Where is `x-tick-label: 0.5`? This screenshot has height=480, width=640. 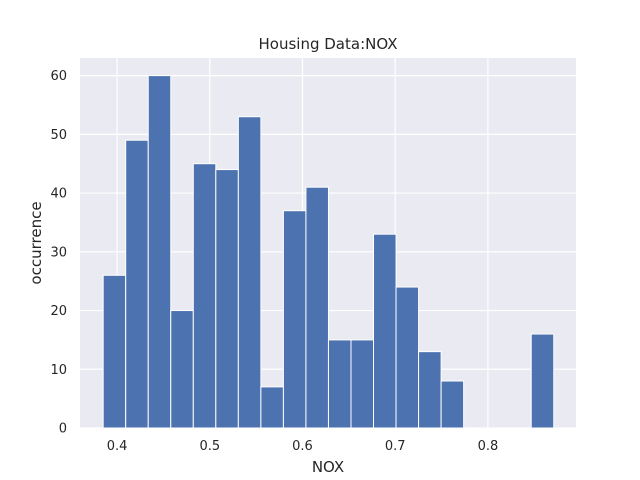 x-tick-label: 0.5 is located at coordinates (209, 446).